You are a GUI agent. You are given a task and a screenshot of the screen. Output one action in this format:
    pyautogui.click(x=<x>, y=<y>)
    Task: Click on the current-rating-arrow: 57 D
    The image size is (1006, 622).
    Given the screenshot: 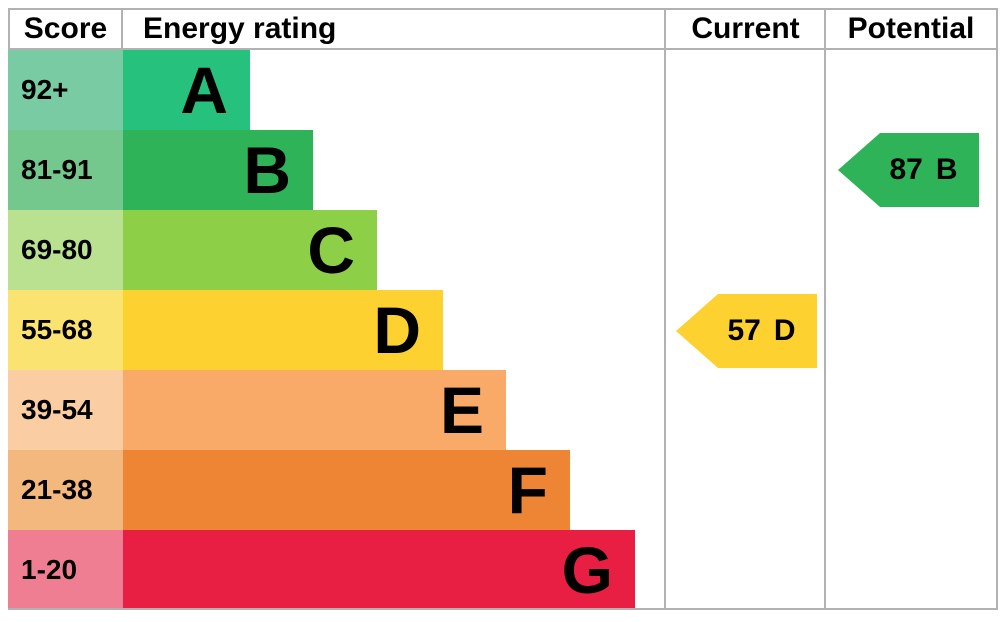 What is the action you would take?
    pyautogui.click(x=746, y=331)
    